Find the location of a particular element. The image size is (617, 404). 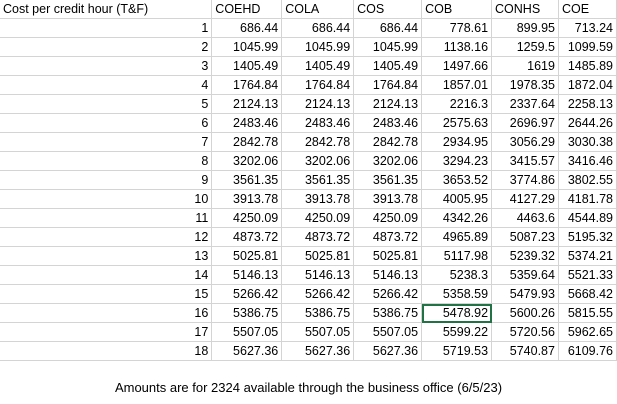

cell-coe: 1872.04 is located at coordinates (587, 85).